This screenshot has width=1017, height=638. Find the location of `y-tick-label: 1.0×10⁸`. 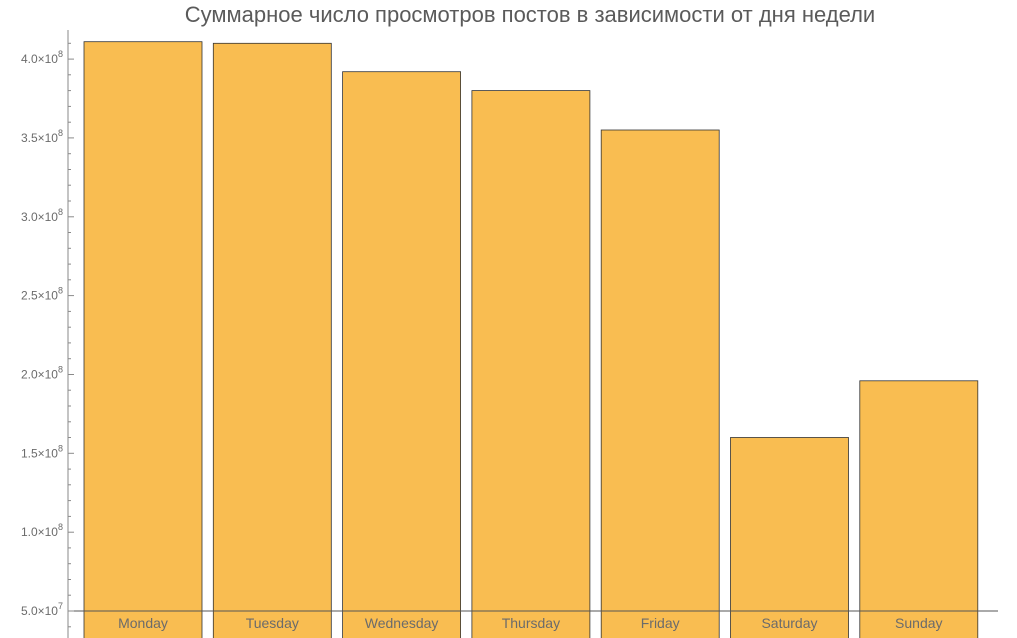

y-tick-label: 1.0×10⁸ is located at coordinates (42, 530).